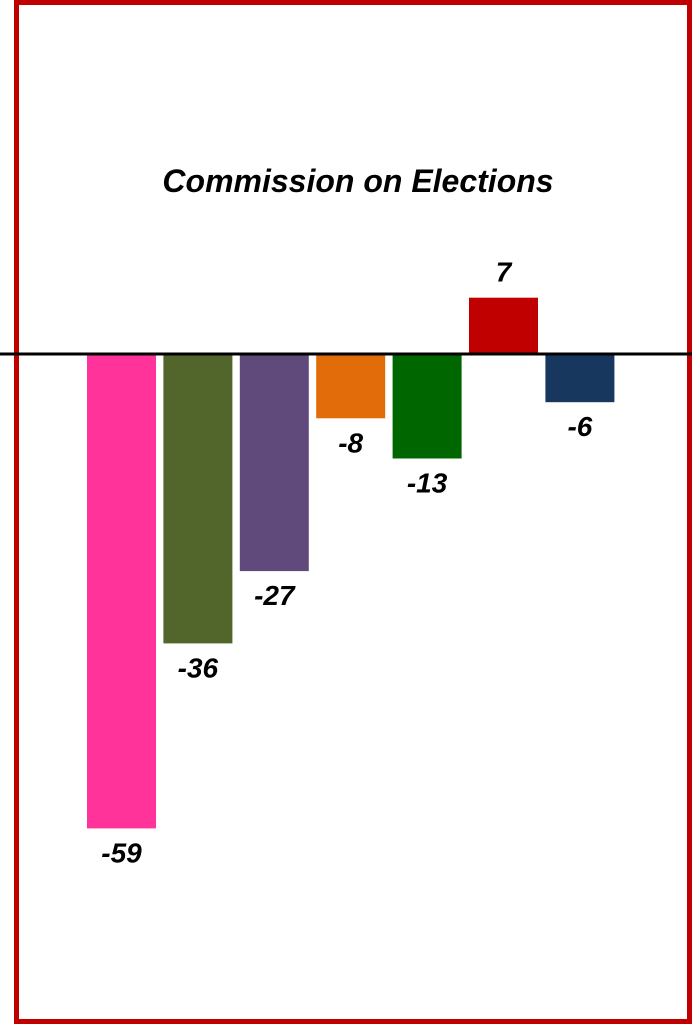 This screenshot has height=1024, width=692. I want to click on data-label-3: -8, so click(350, 442).